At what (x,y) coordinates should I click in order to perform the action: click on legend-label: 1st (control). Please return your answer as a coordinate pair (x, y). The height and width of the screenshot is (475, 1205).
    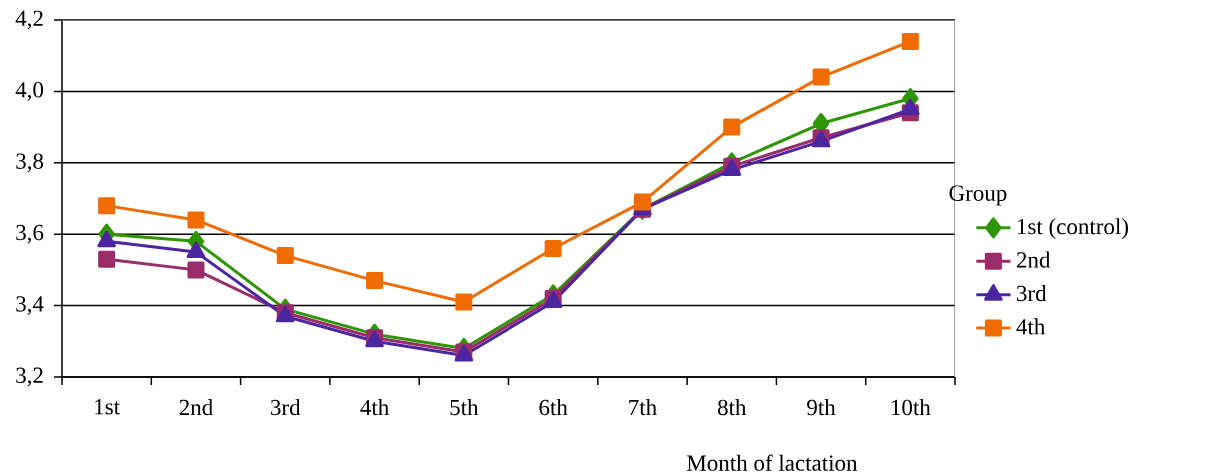
    Looking at the image, I should click on (1072, 228).